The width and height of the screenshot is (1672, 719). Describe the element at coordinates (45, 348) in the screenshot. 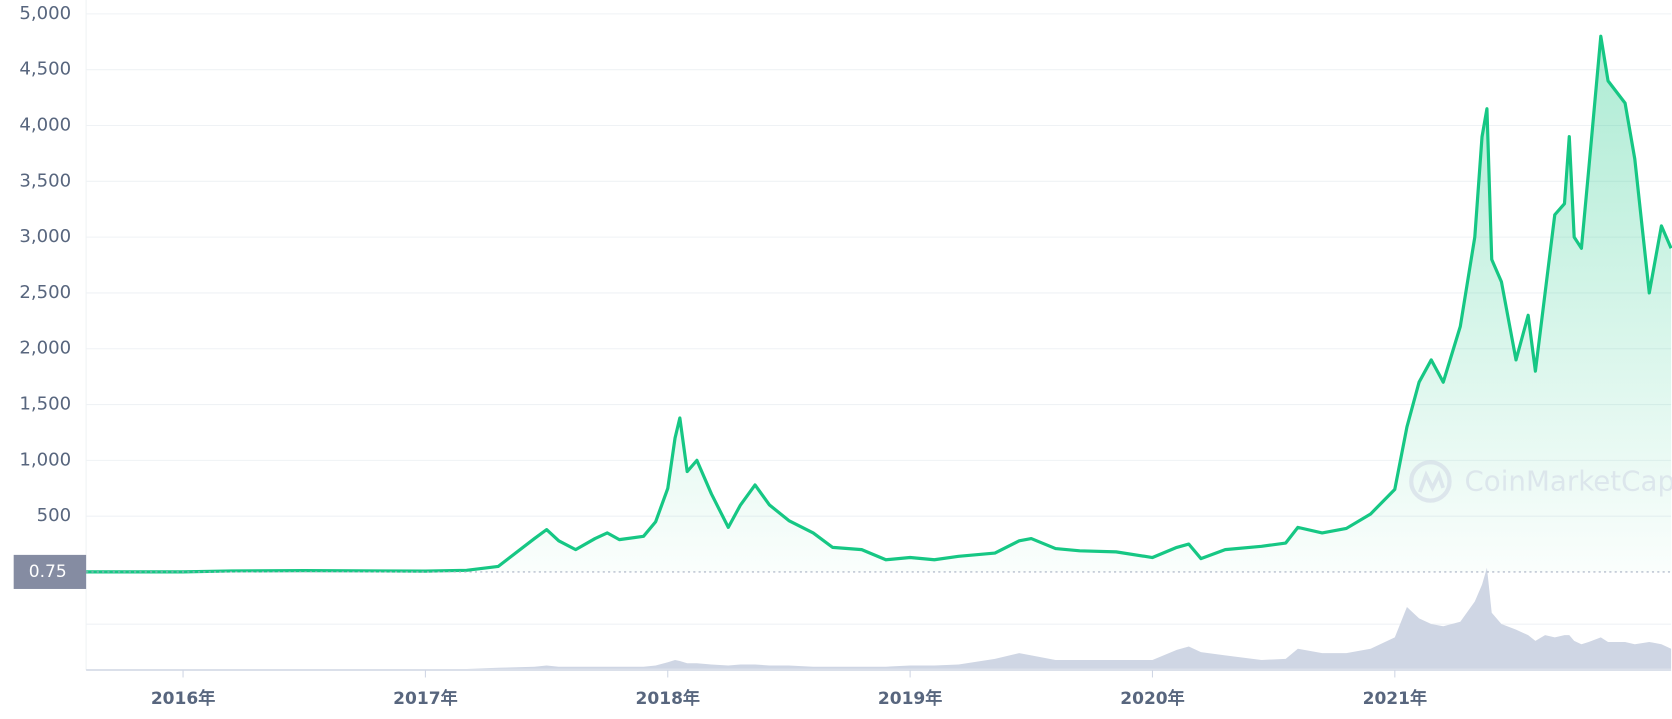

I see `y-tick-label: 2,000` at that location.